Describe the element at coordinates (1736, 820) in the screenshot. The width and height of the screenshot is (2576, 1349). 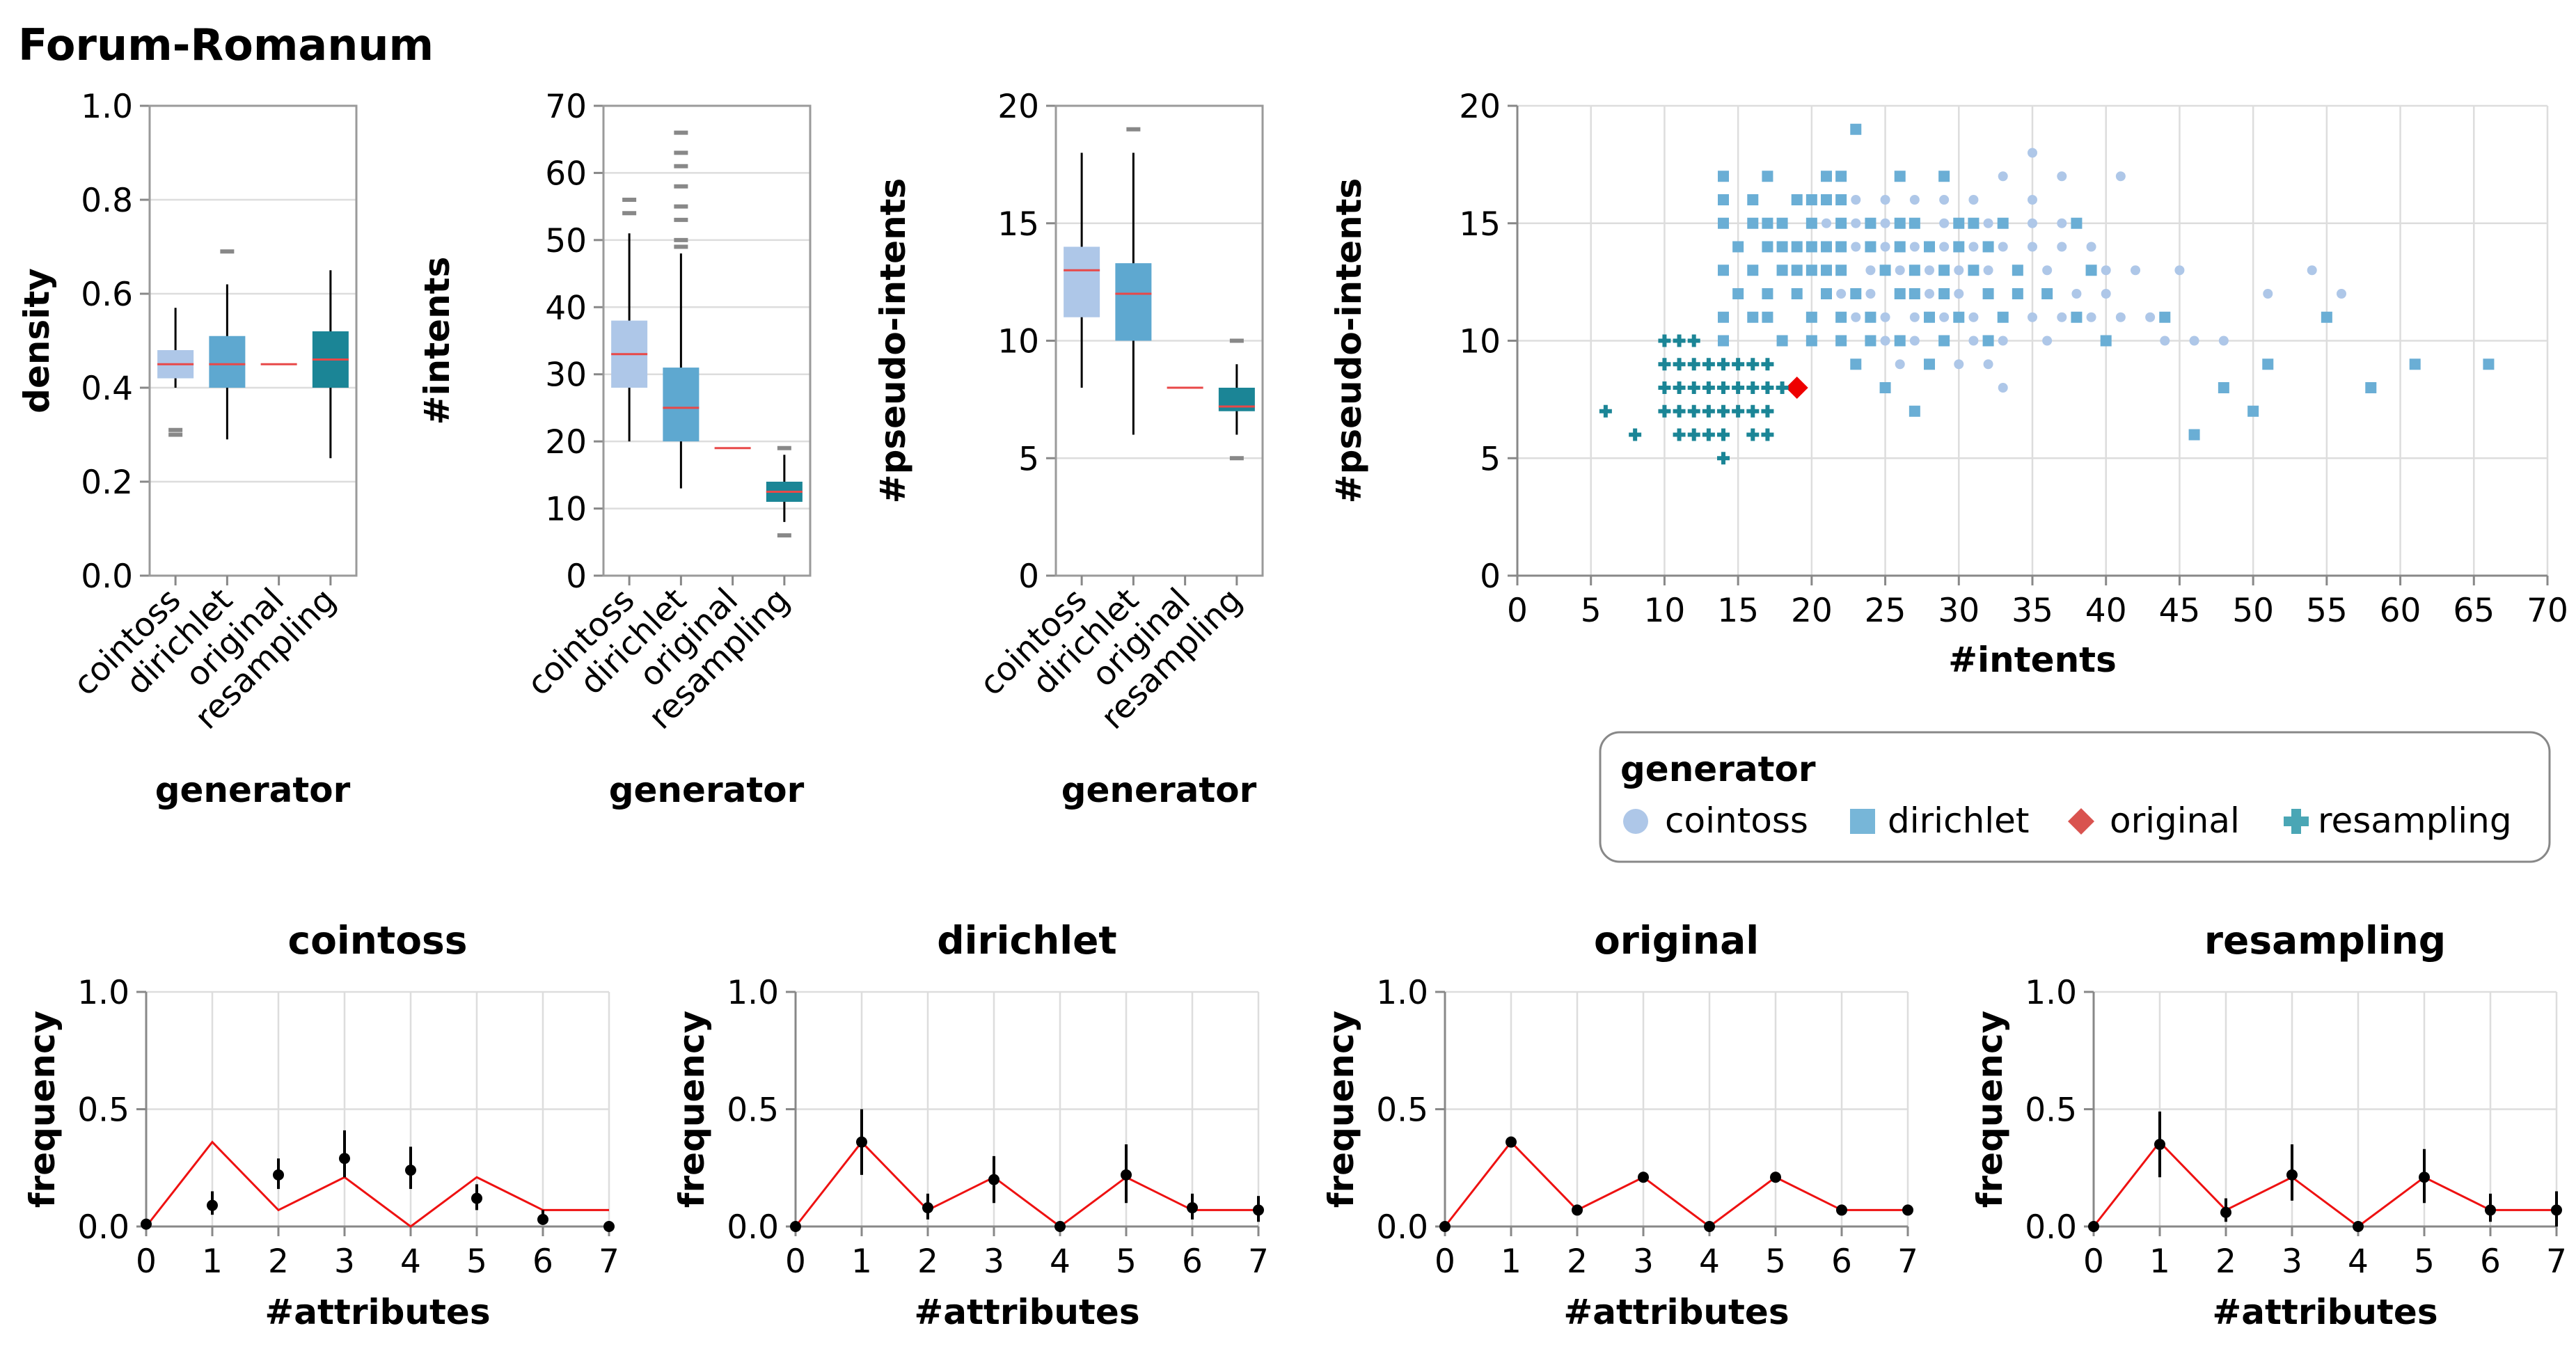
I see `legend-cointoss-label: cointoss` at that location.